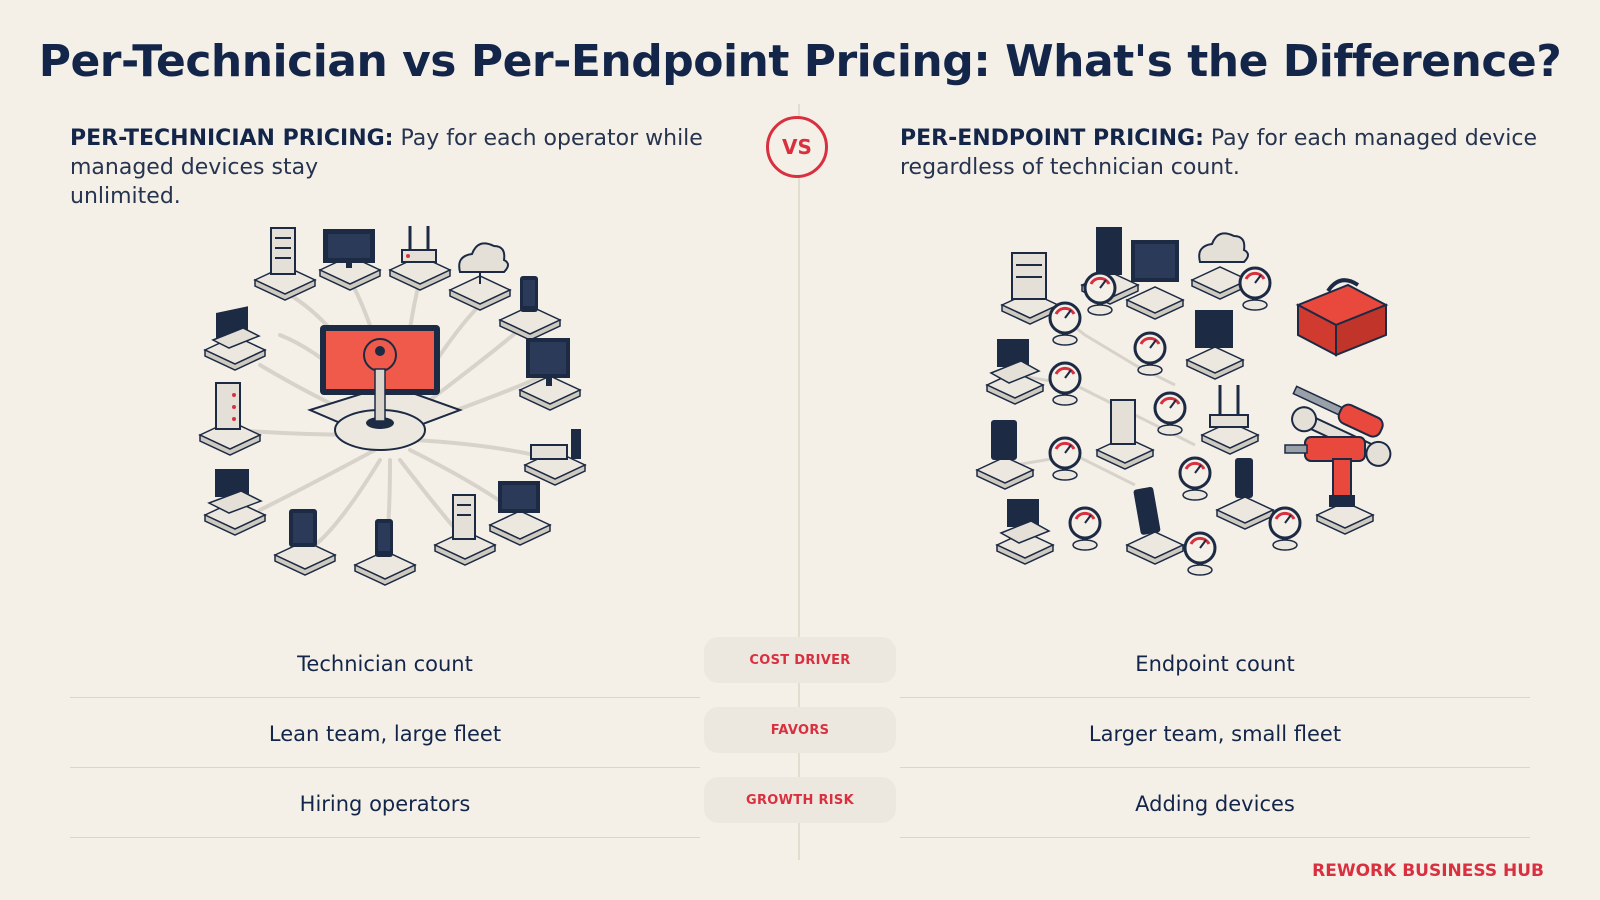 This screenshot has height=900, width=1600. I want to click on favors-right: Larger team, small fleet, so click(1215, 734).